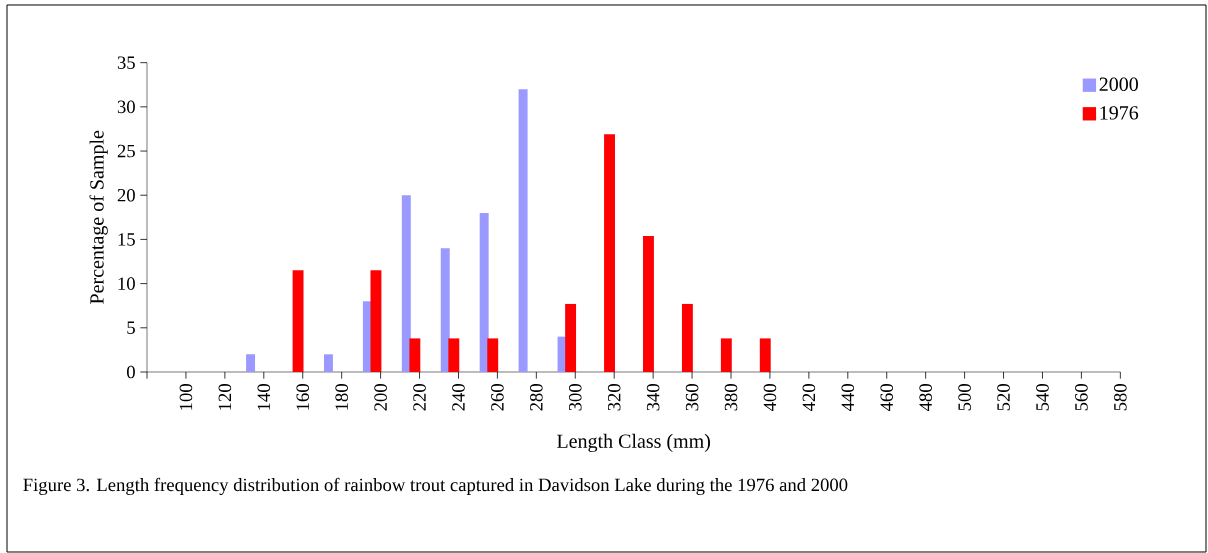  Describe the element at coordinates (1003, 397) in the screenshot. I see `x-tick-label: 520` at that location.